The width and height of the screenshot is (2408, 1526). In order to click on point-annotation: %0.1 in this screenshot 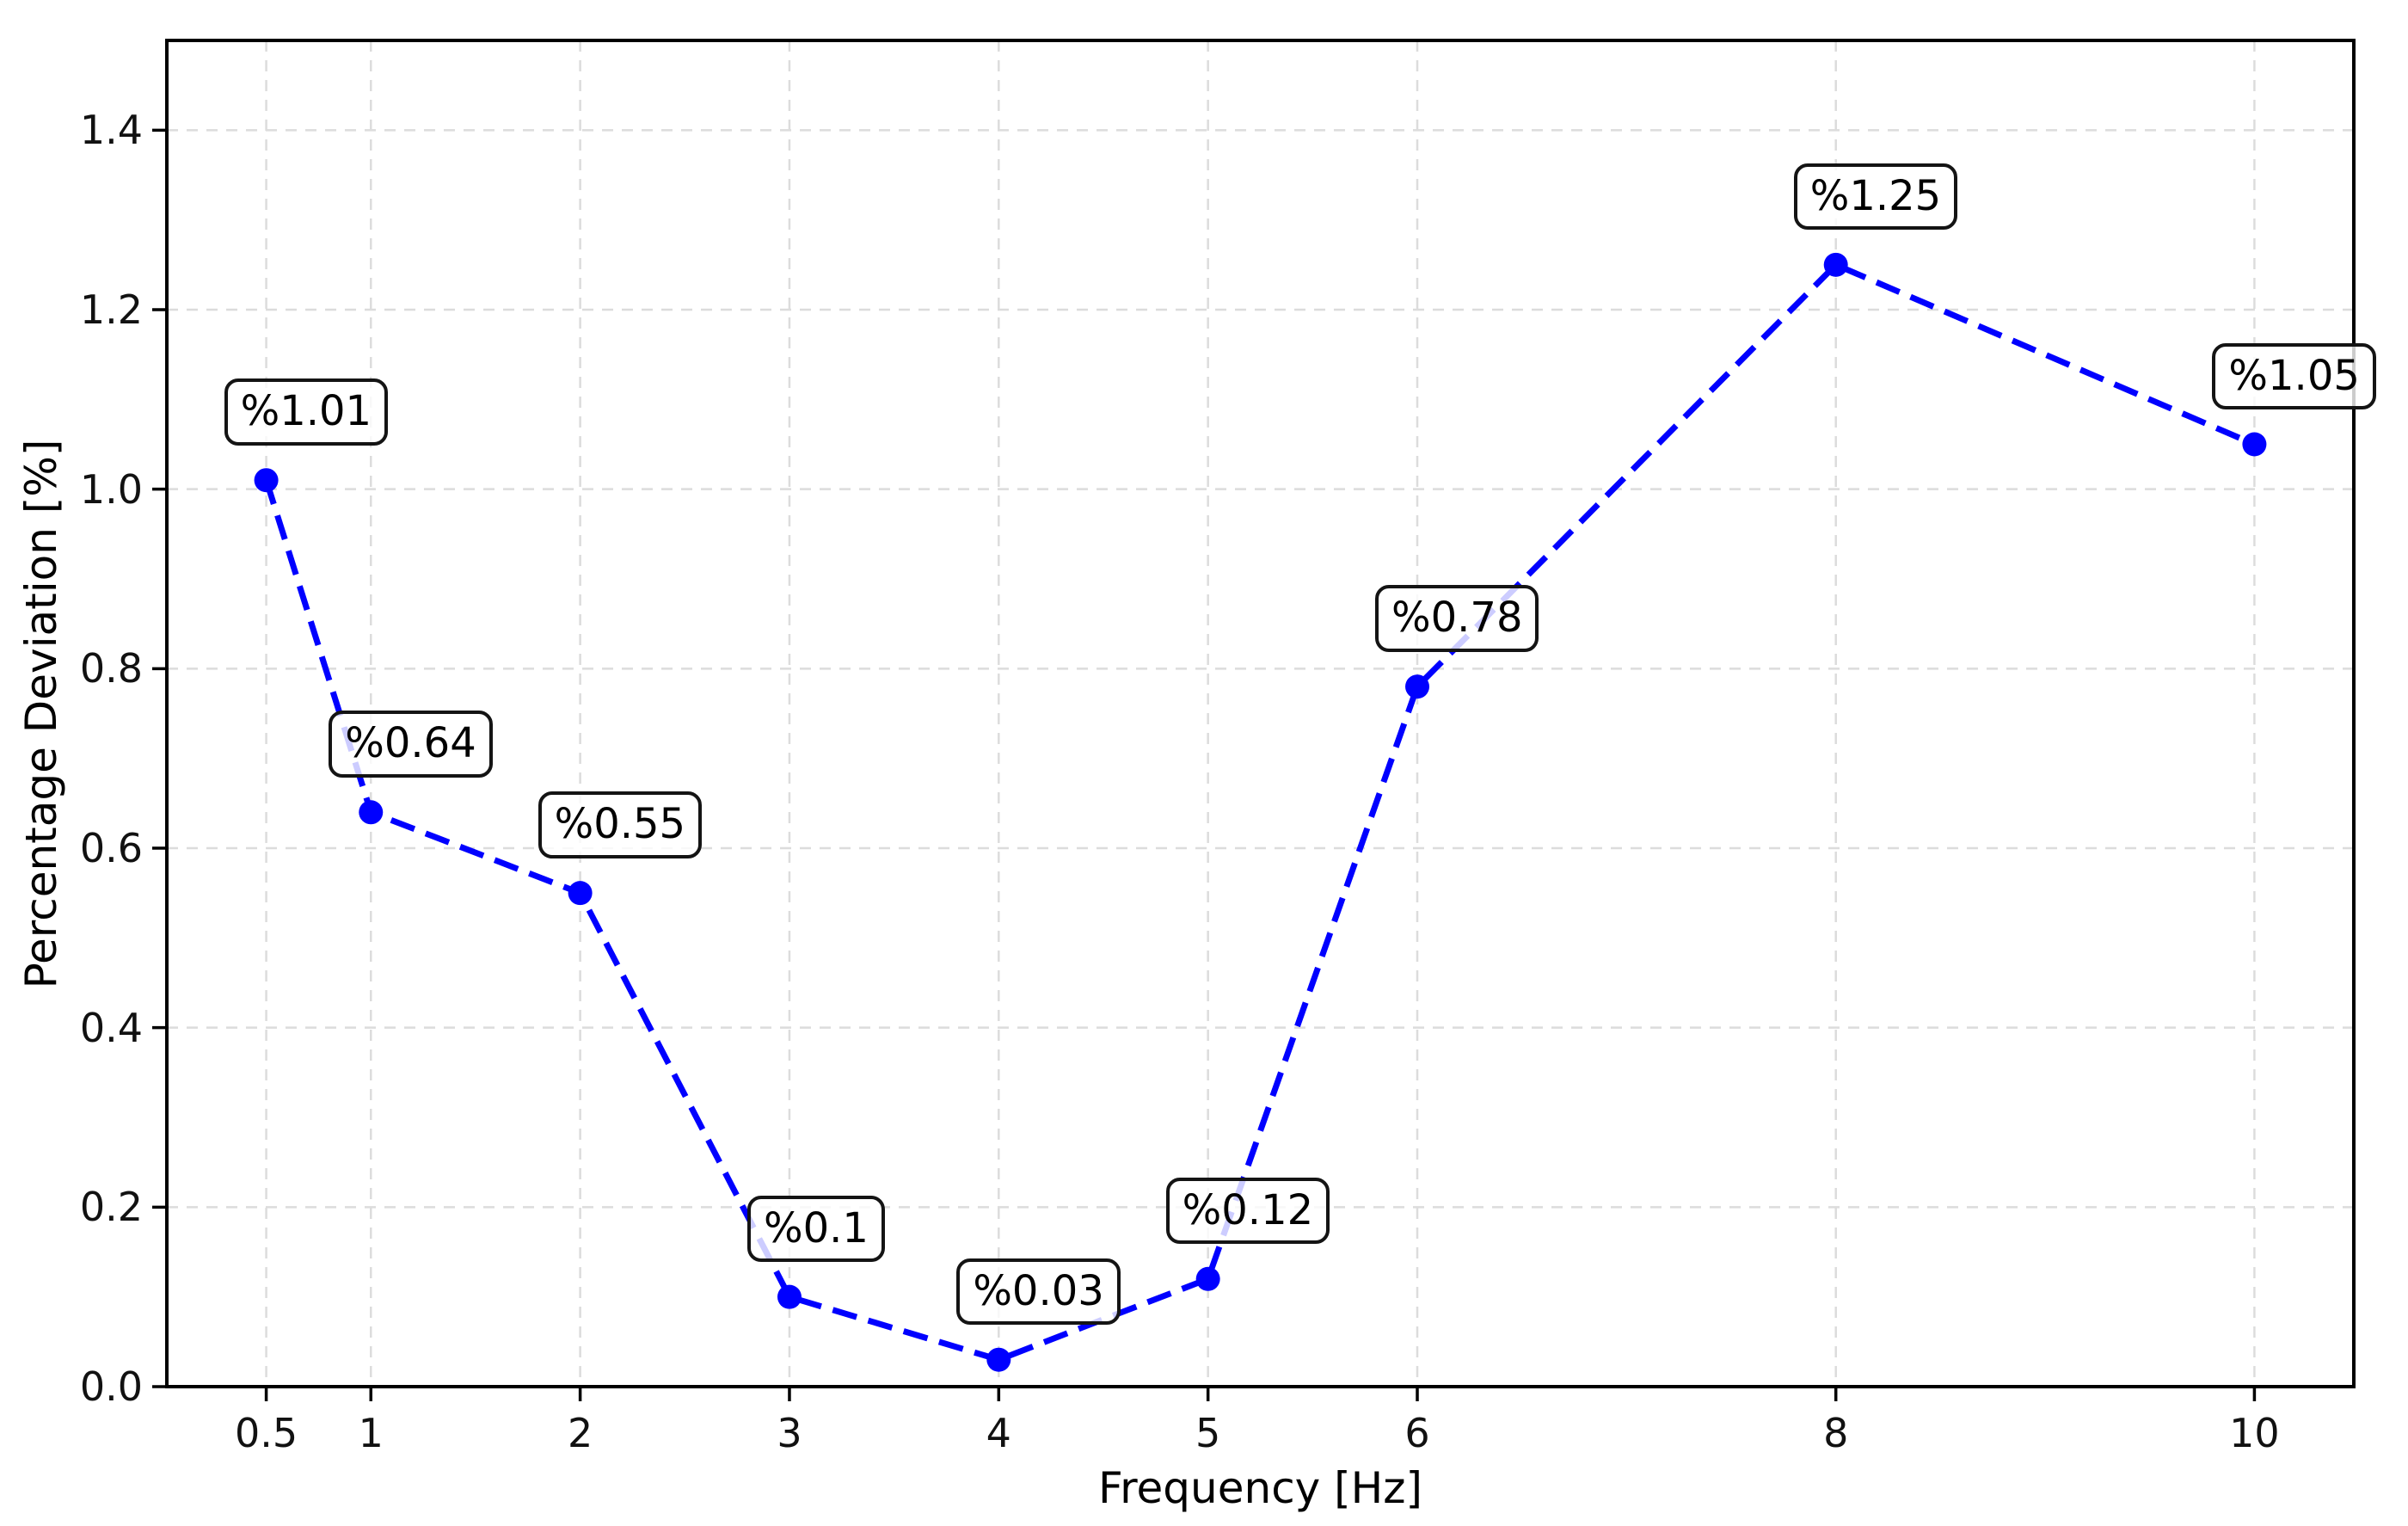, I will do `click(815, 1229)`.